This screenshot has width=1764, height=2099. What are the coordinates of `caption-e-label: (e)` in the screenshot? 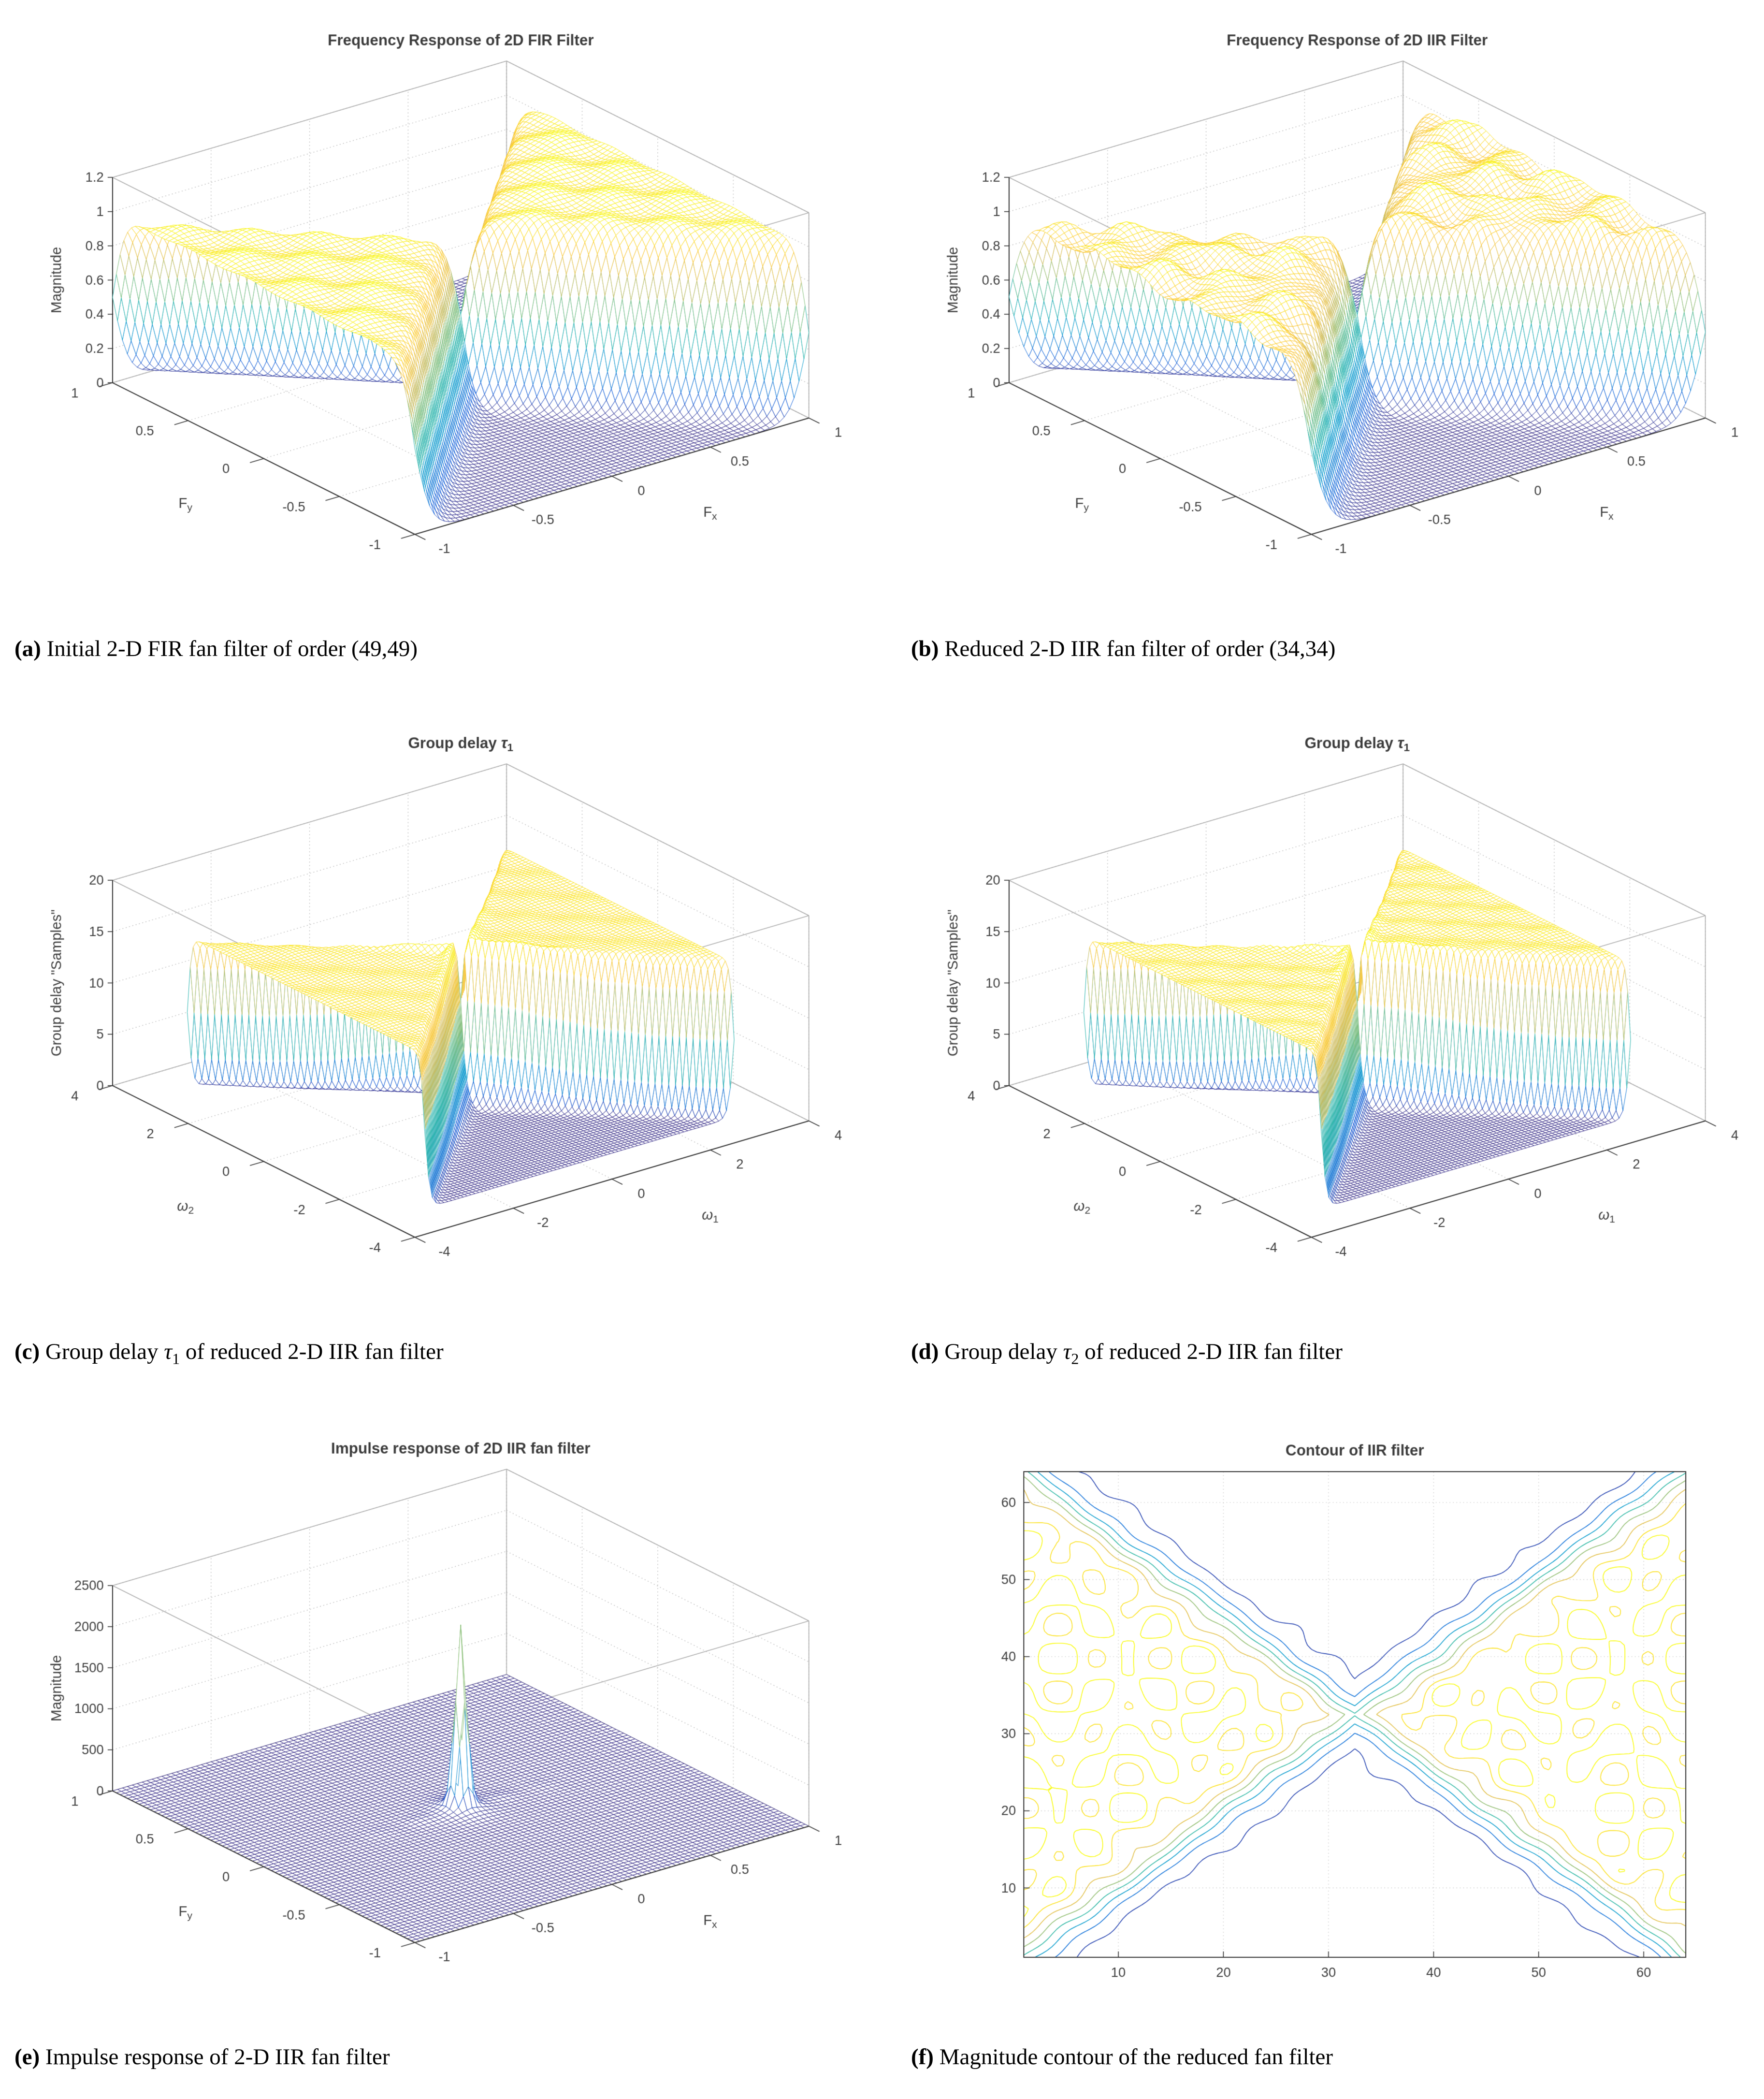 It's located at (27, 2057).